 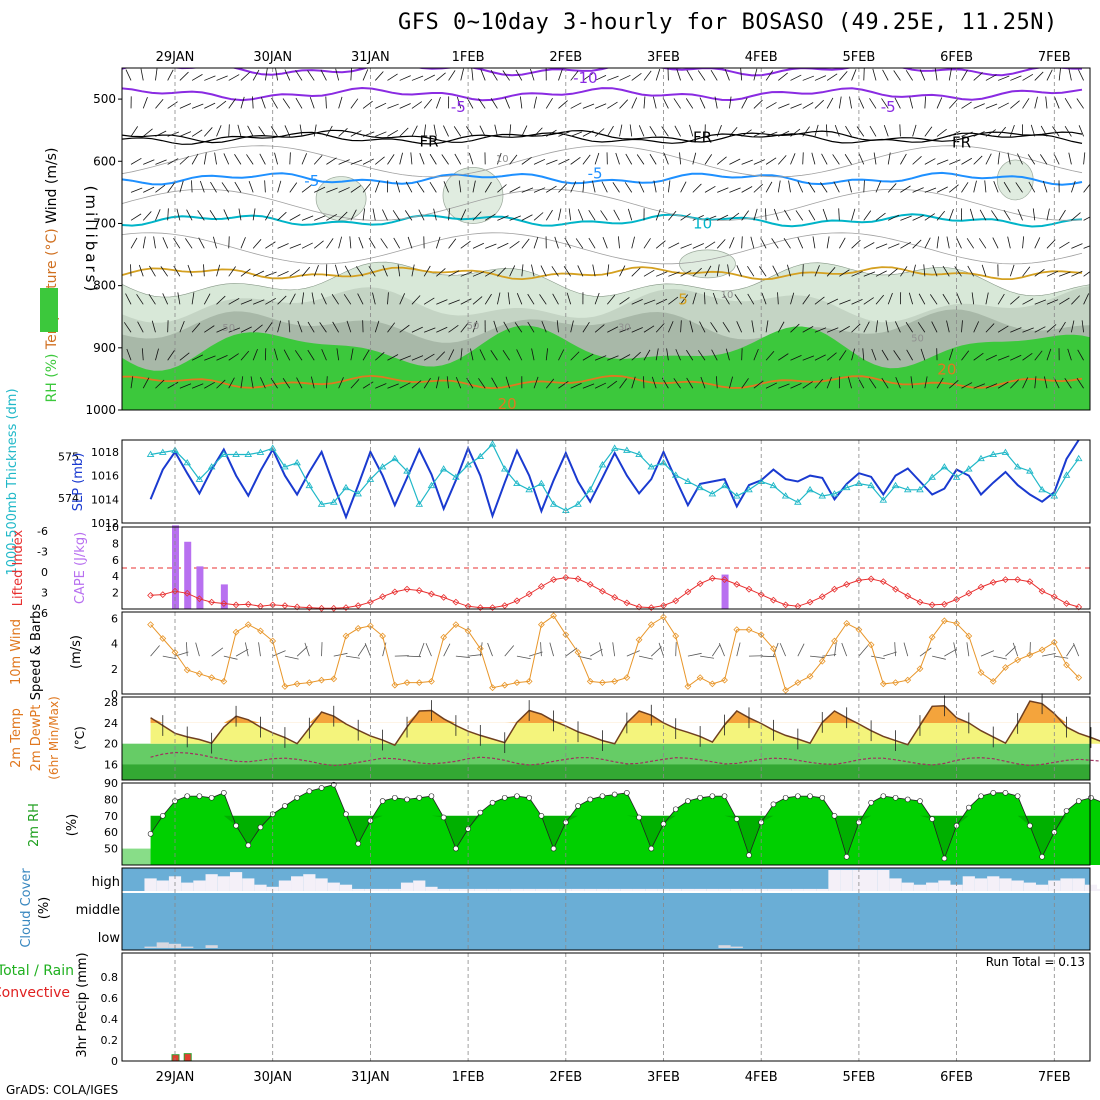 I want to click on date-label-bottom: 30JAN, so click(x=272, y=1077).